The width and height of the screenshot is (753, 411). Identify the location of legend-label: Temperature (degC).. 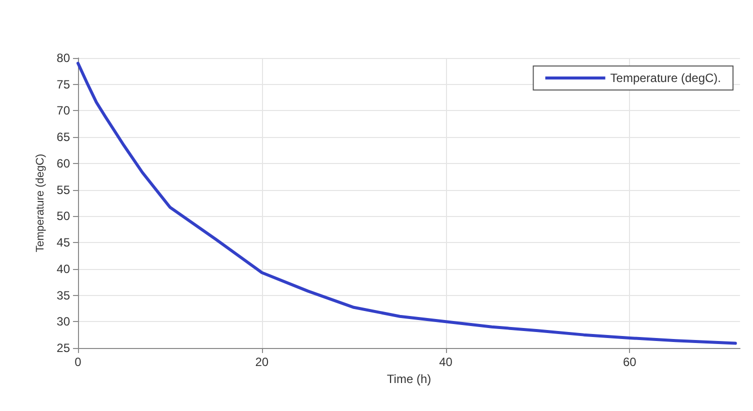
(666, 78).